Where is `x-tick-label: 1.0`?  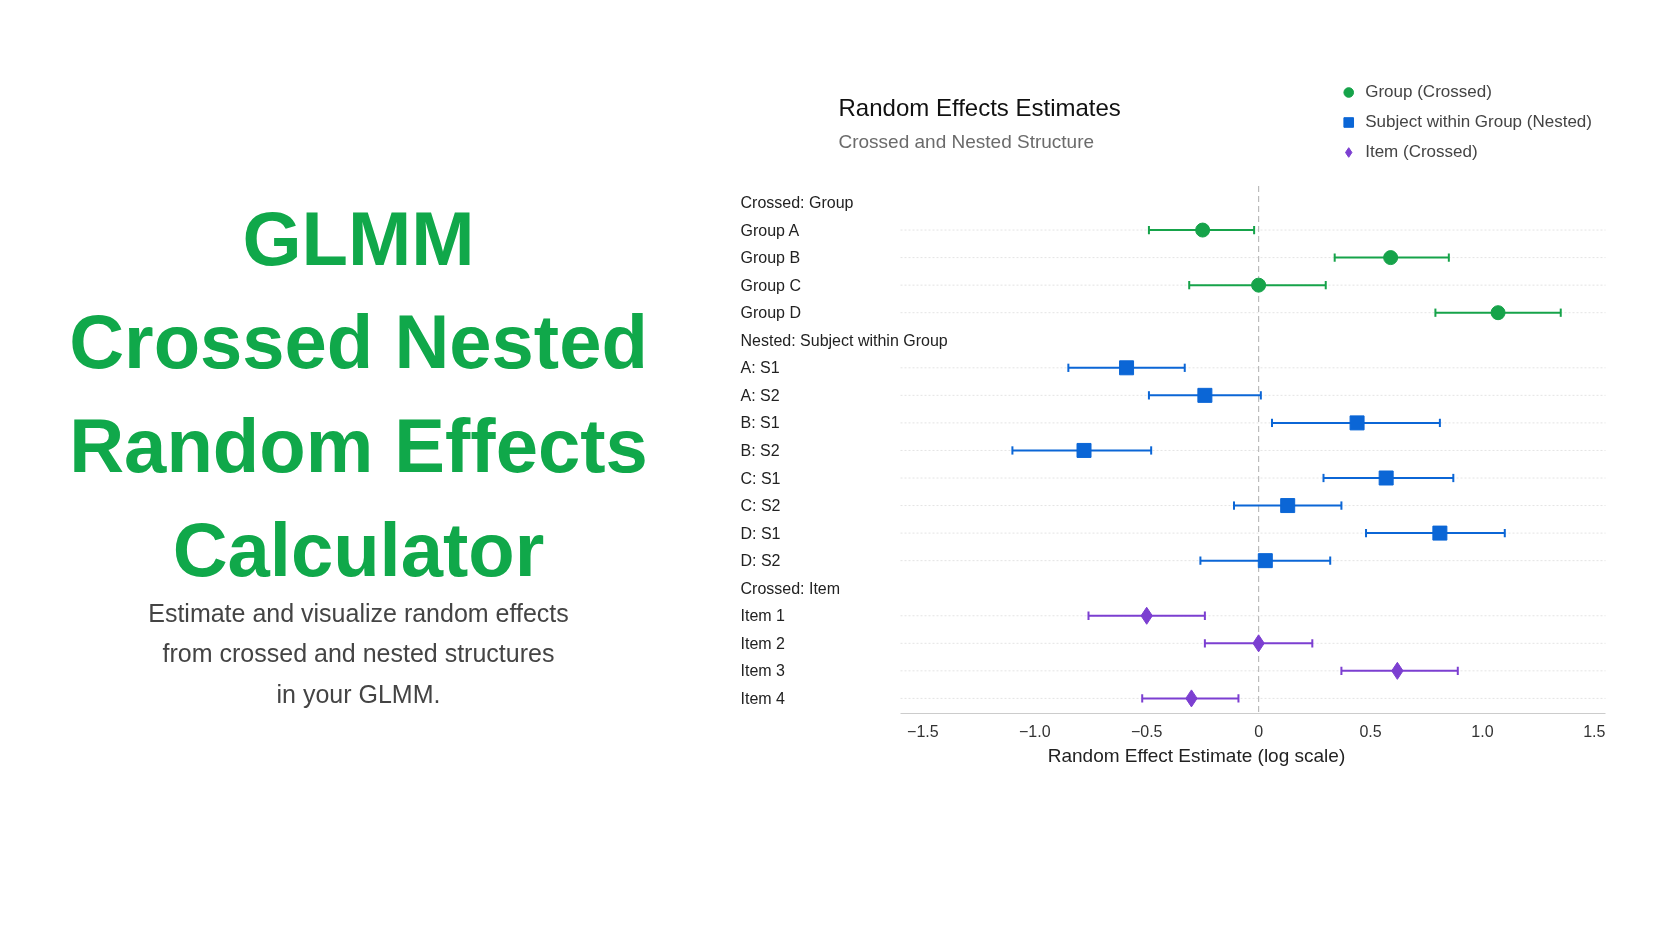 x-tick-label: 1.0 is located at coordinates (1482, 731).